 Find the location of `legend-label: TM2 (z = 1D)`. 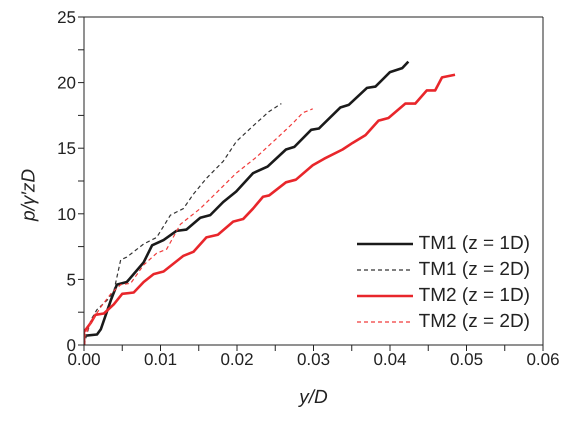

legend-label: TM2 (z = 1D) is located at coordinates (474, 296).